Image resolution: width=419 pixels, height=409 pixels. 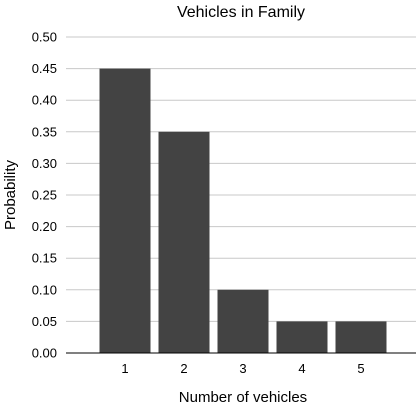 What do you see at coordinates (183, 368) in the screenshot?
I see `x-tick-label: 2` at bounding box center [183, 368].